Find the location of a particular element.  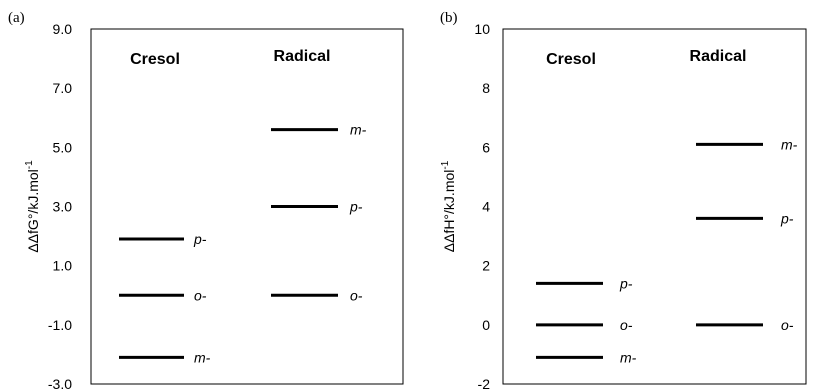

y-tick-label: -1.0 is located at coordinates (60, 325).